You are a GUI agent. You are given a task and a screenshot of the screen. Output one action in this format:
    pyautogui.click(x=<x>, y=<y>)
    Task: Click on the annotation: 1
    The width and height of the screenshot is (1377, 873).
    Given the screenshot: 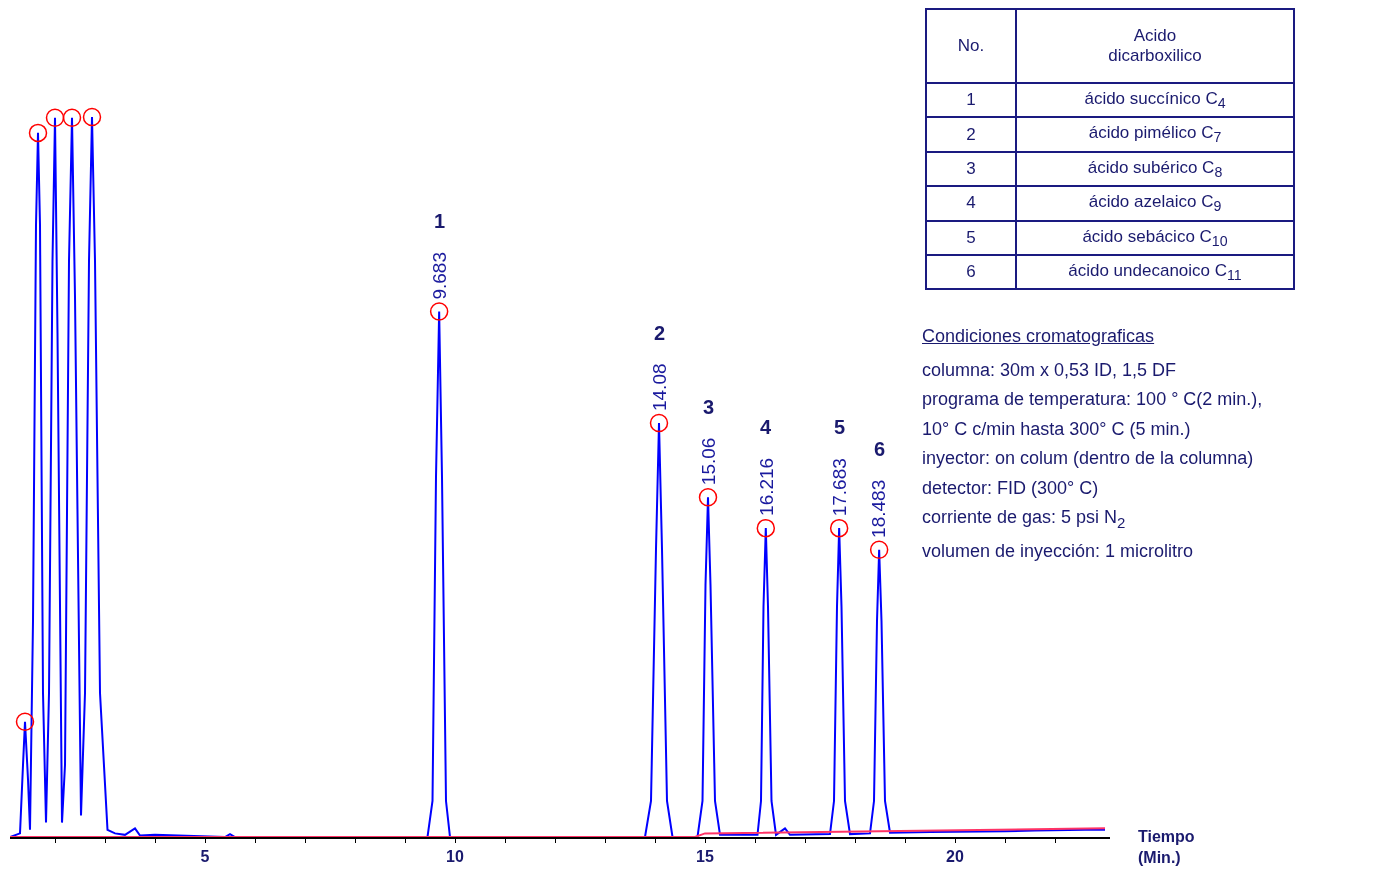 What is the action you would take?
    pyautogui.click(x=440, y=221)
    